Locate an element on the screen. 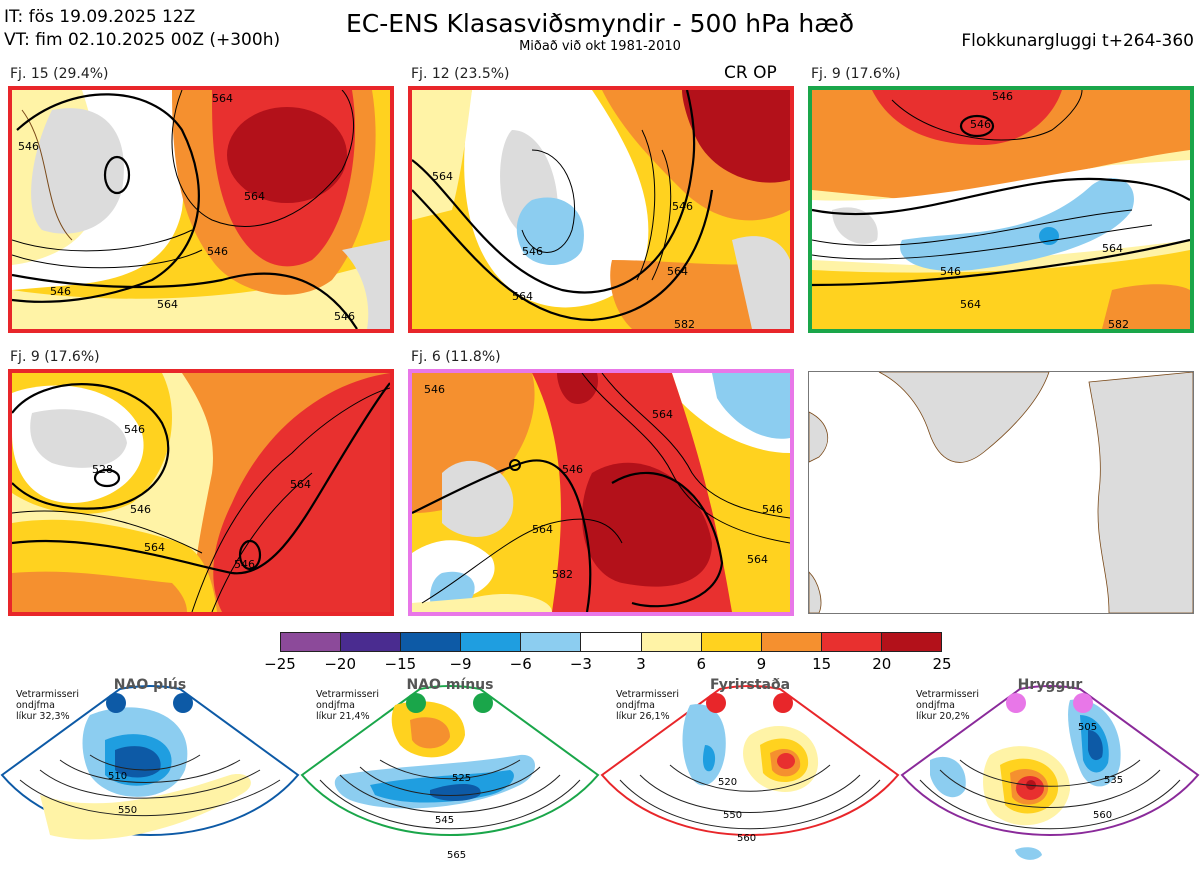  colorbar-ticks: −25 −20 −15 −9 −6 −3 3 6 9 15 20 25 is located at coordinates (607, 665).